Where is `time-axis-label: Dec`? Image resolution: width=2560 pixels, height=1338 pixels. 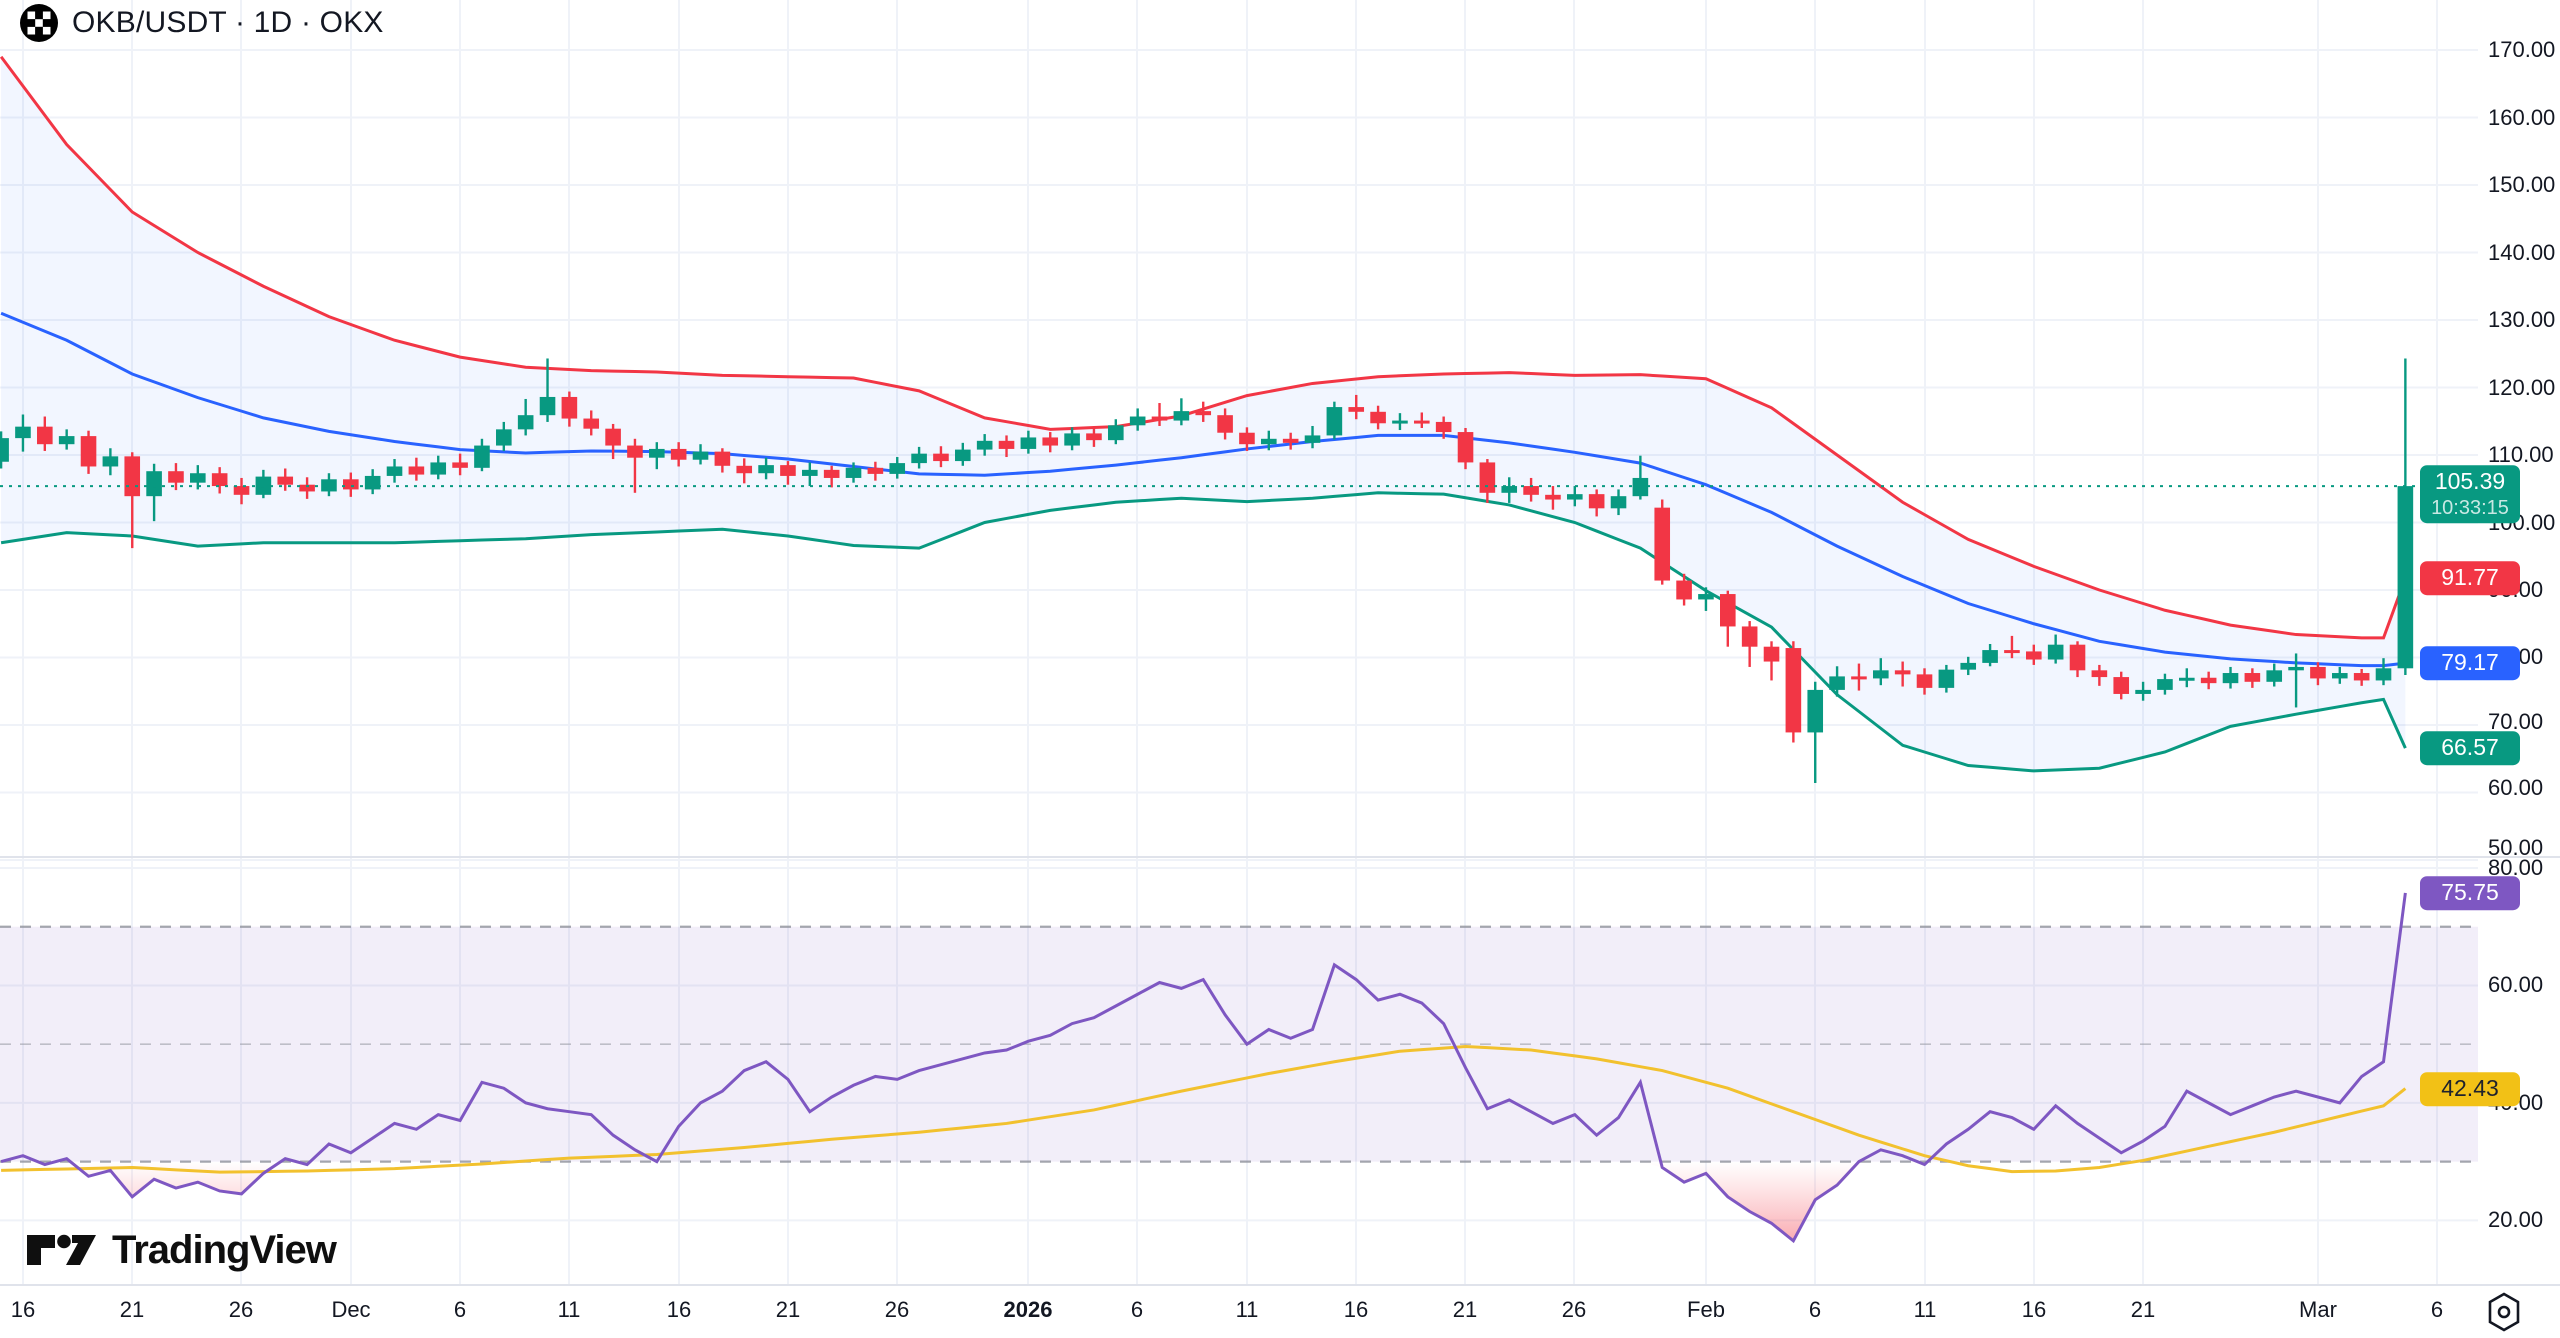 time-axis-label: Dec is located at coordinates (351, 1309).